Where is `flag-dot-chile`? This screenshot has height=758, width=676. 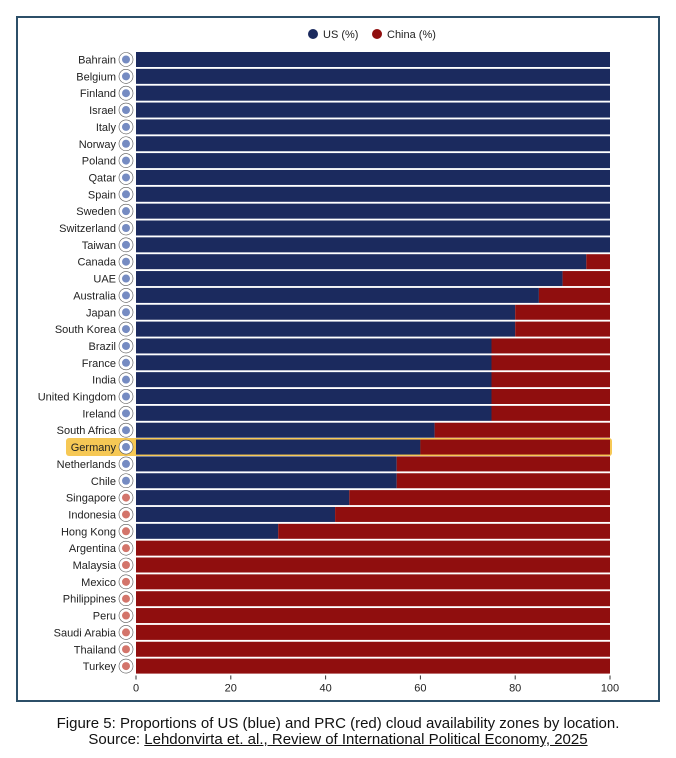 flag-dot-chile is located at coordinates (126, 480).